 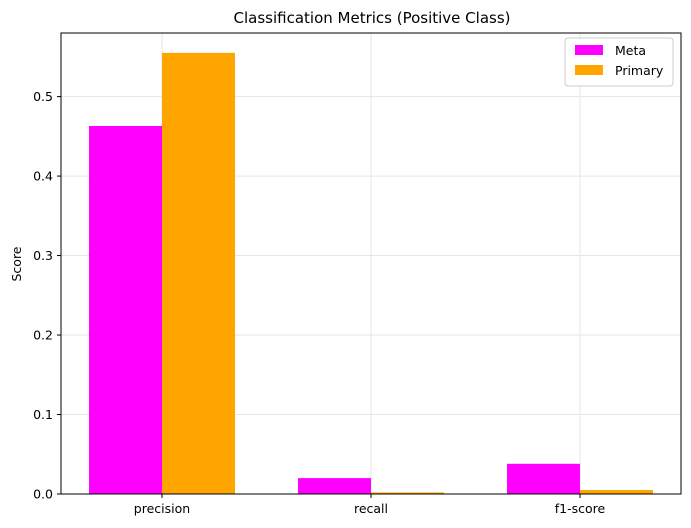 What do you see at coordinates (616, 492) in the screenshot?
I see `bar-primary-f1-score` at bounding box center [616, 492].